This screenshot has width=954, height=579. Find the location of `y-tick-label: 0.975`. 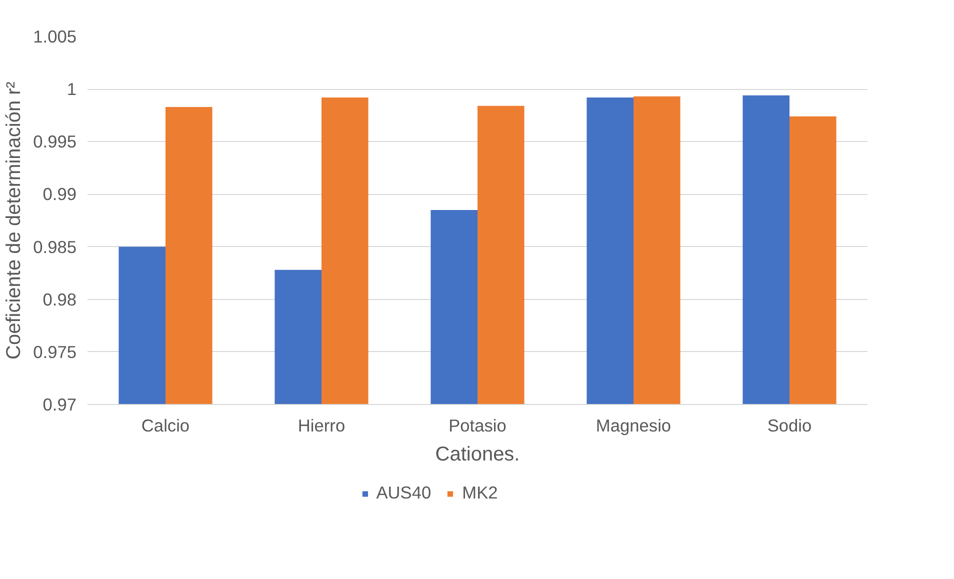

y-tick-label: 0.975 is located at coordinates (55, 352).